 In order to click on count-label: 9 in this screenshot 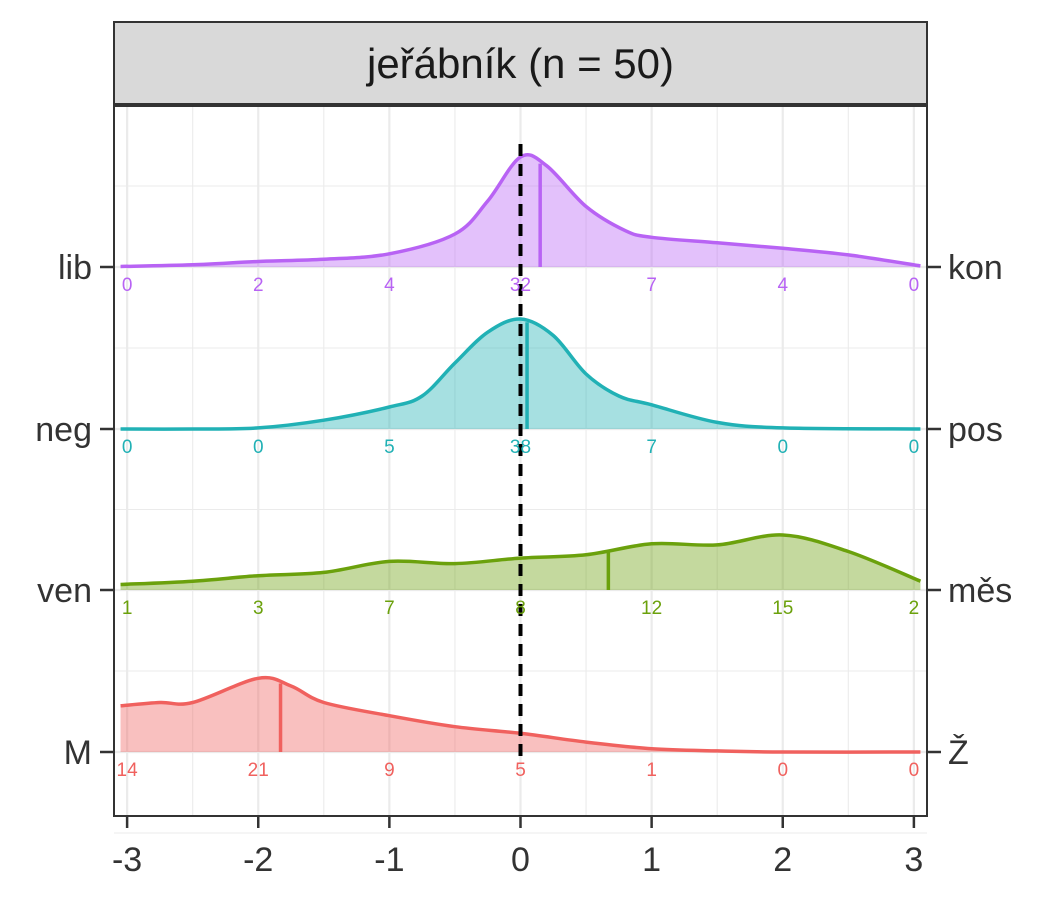, I will do `click(389, 770)`.